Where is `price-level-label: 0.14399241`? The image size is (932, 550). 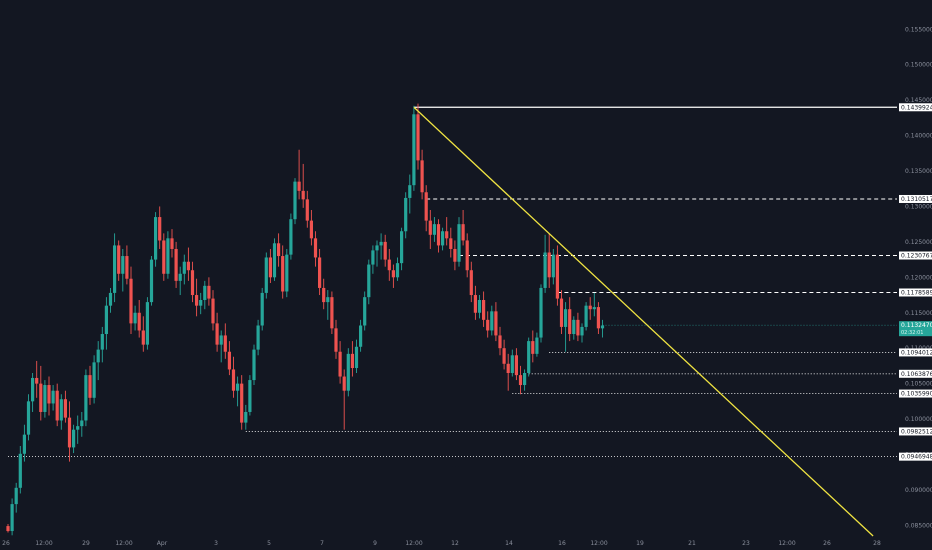
price-level-label: 0.14399241 is located at coordinates (916, 107).